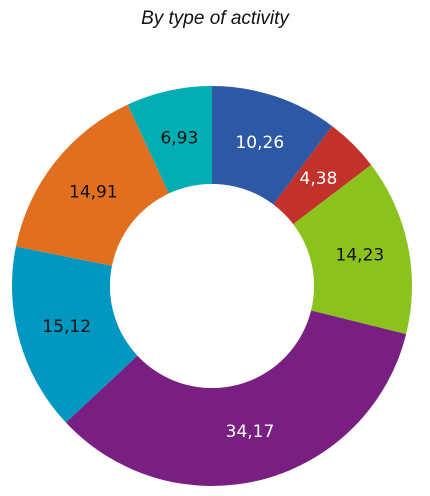 The height and width of the screenshot is (496, 430). I want to click on slice-value-label-3: 14,23, so click(360, 255).